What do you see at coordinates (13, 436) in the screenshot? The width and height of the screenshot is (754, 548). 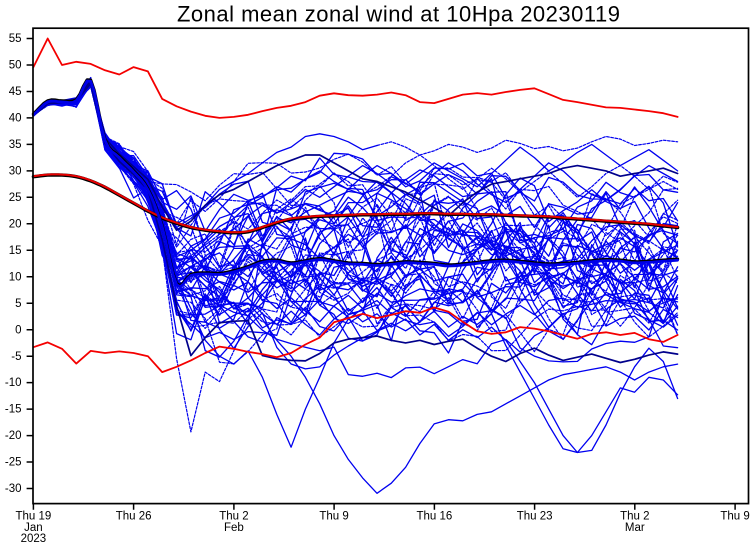 I see `svg-text: -20` at bounding box center [13, 436].